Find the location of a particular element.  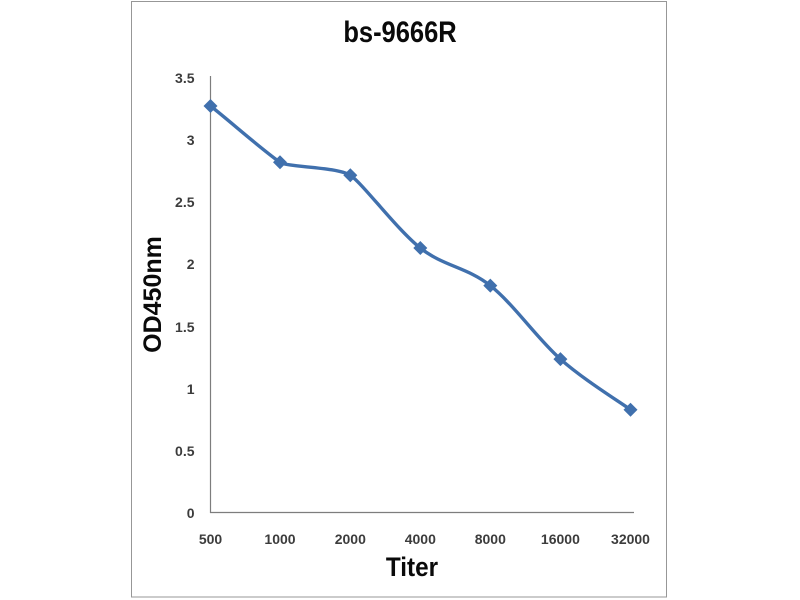

svg-text: 1.5 is located at coordinates (185, 327).